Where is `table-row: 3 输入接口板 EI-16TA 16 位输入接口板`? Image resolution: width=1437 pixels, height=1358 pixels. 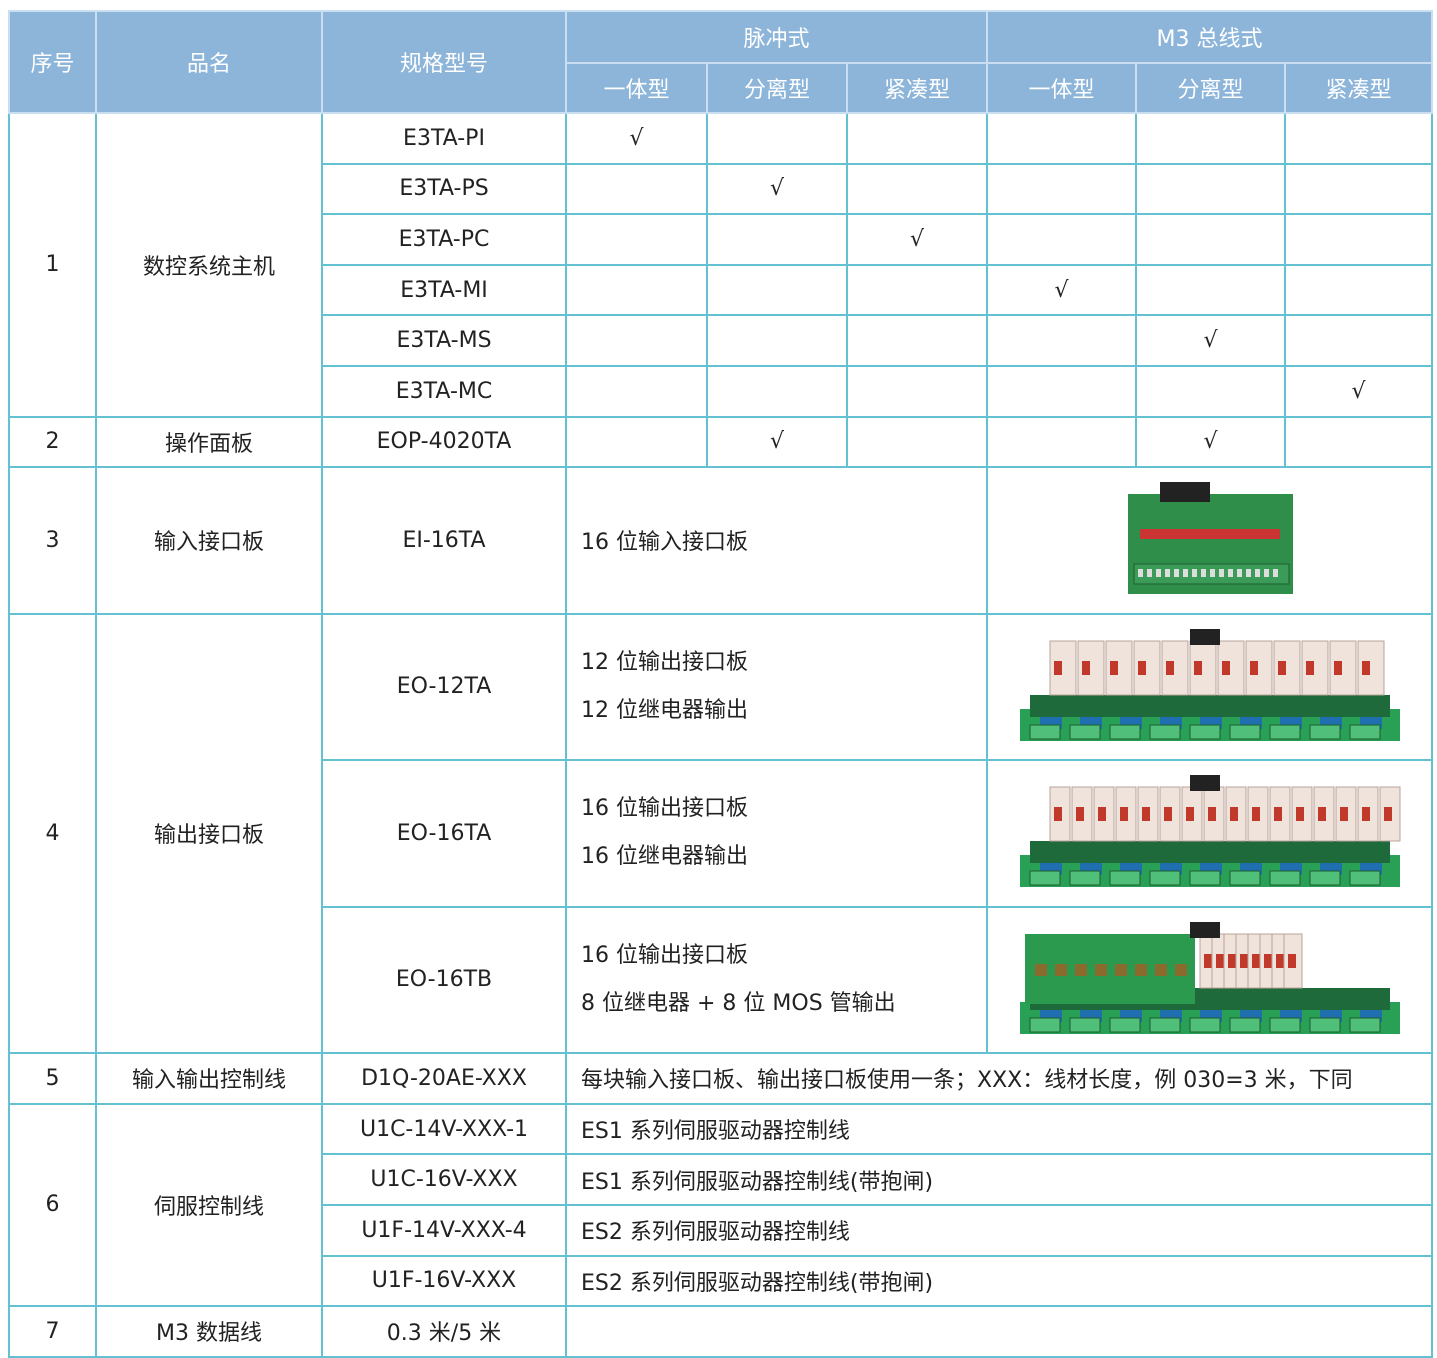 table-row: 3 输入接口板 EI-16TA 16 位输入接口板 is located at coordinates (721, 540).